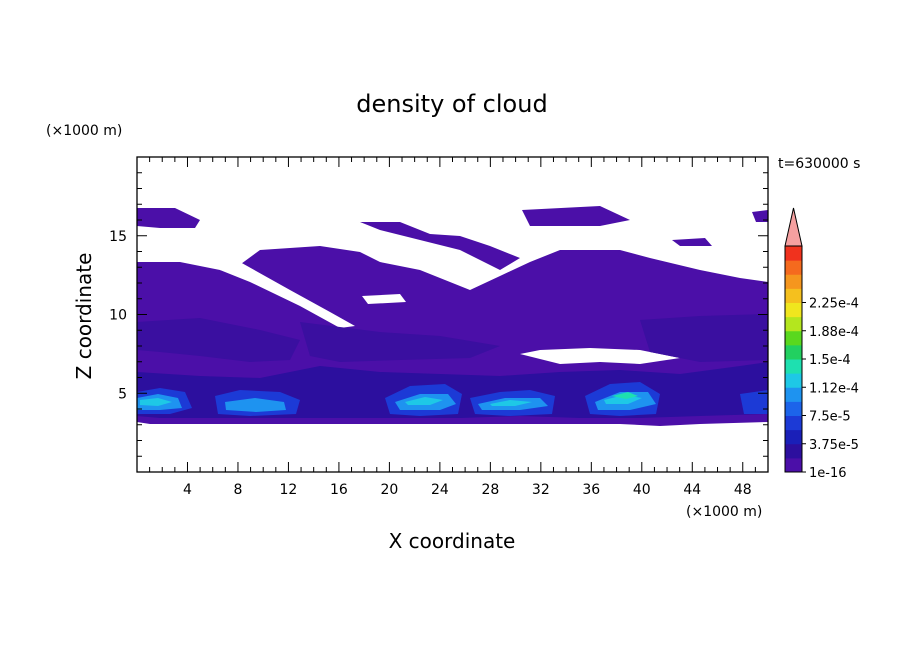 The width and height of the screenshot is (904, 659). I want to click on y-tick-label: 10, so click(118, 316).